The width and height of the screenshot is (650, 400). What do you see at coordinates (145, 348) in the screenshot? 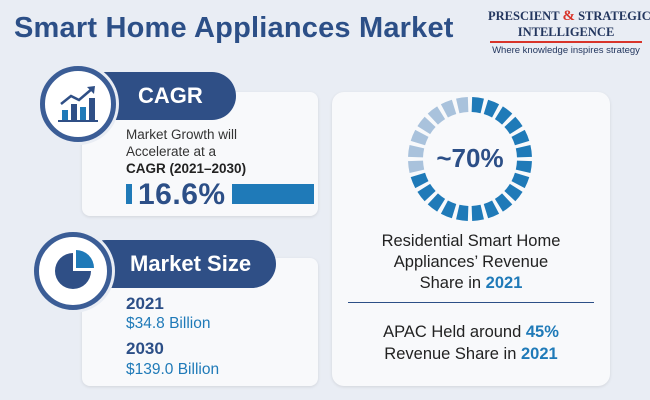
I see `market-size-year-2030: 2030` at bounding box center [145, 348].